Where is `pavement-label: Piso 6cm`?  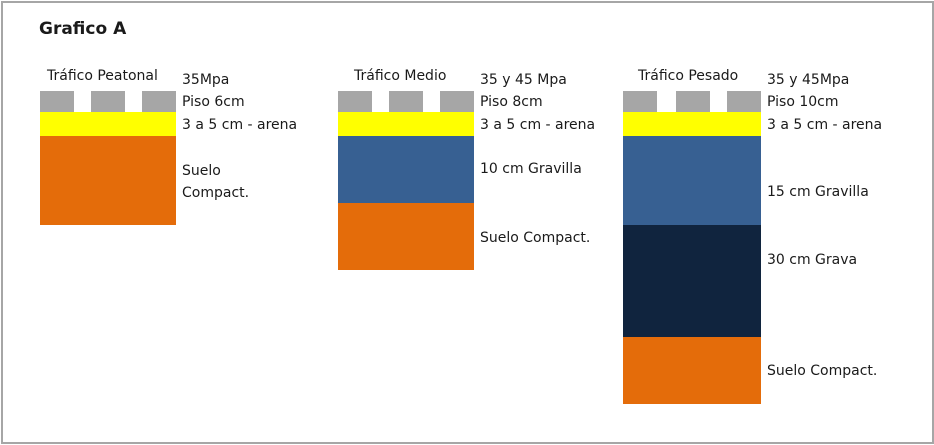
pavement-label: Piso 6cm is located at coordinates (213, 102).